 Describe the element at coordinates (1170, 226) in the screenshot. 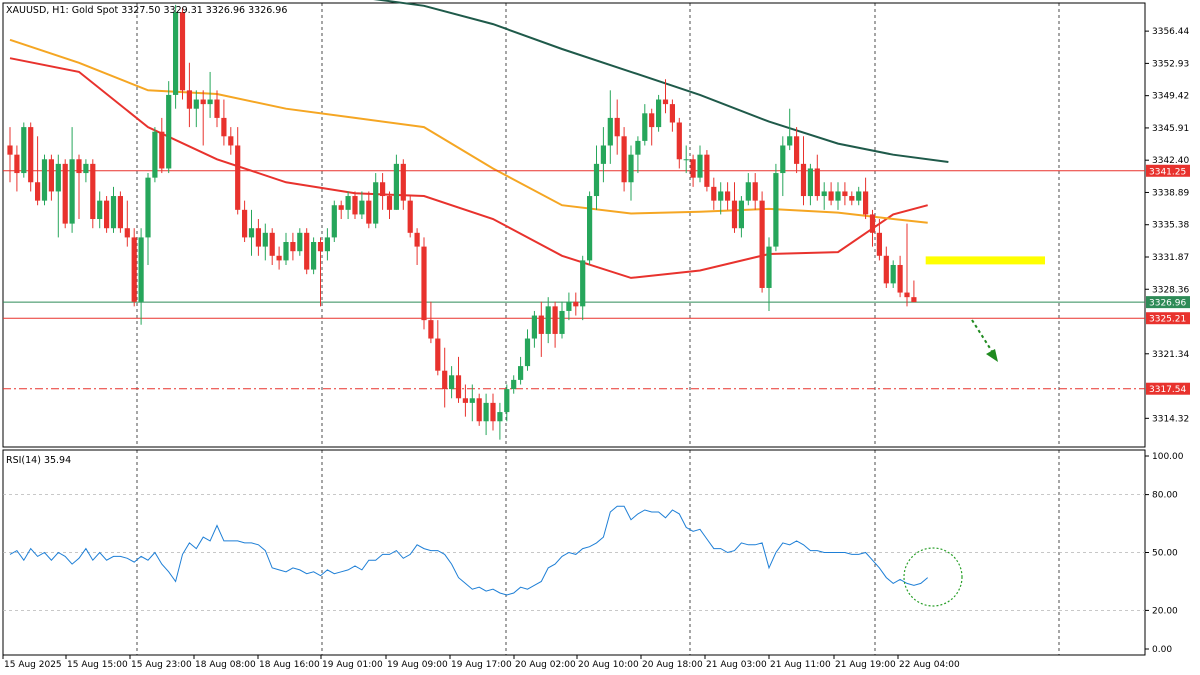

I see `price-y-tick-label: 3335.38` at that location.